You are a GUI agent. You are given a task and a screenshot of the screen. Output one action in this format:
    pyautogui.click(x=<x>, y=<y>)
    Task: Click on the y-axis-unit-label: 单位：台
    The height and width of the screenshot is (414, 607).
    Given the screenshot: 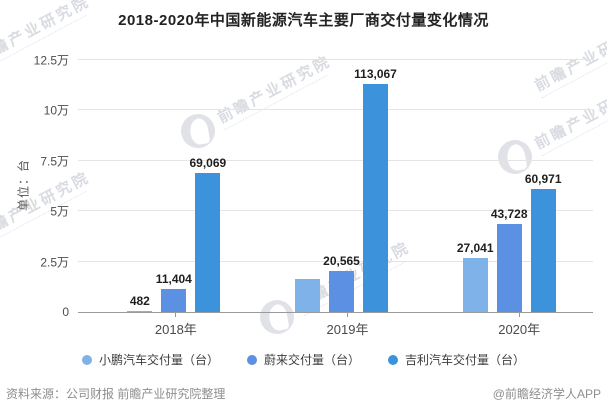 What is the action you would take?
    pyautogui.click(x=23, y=185)
    